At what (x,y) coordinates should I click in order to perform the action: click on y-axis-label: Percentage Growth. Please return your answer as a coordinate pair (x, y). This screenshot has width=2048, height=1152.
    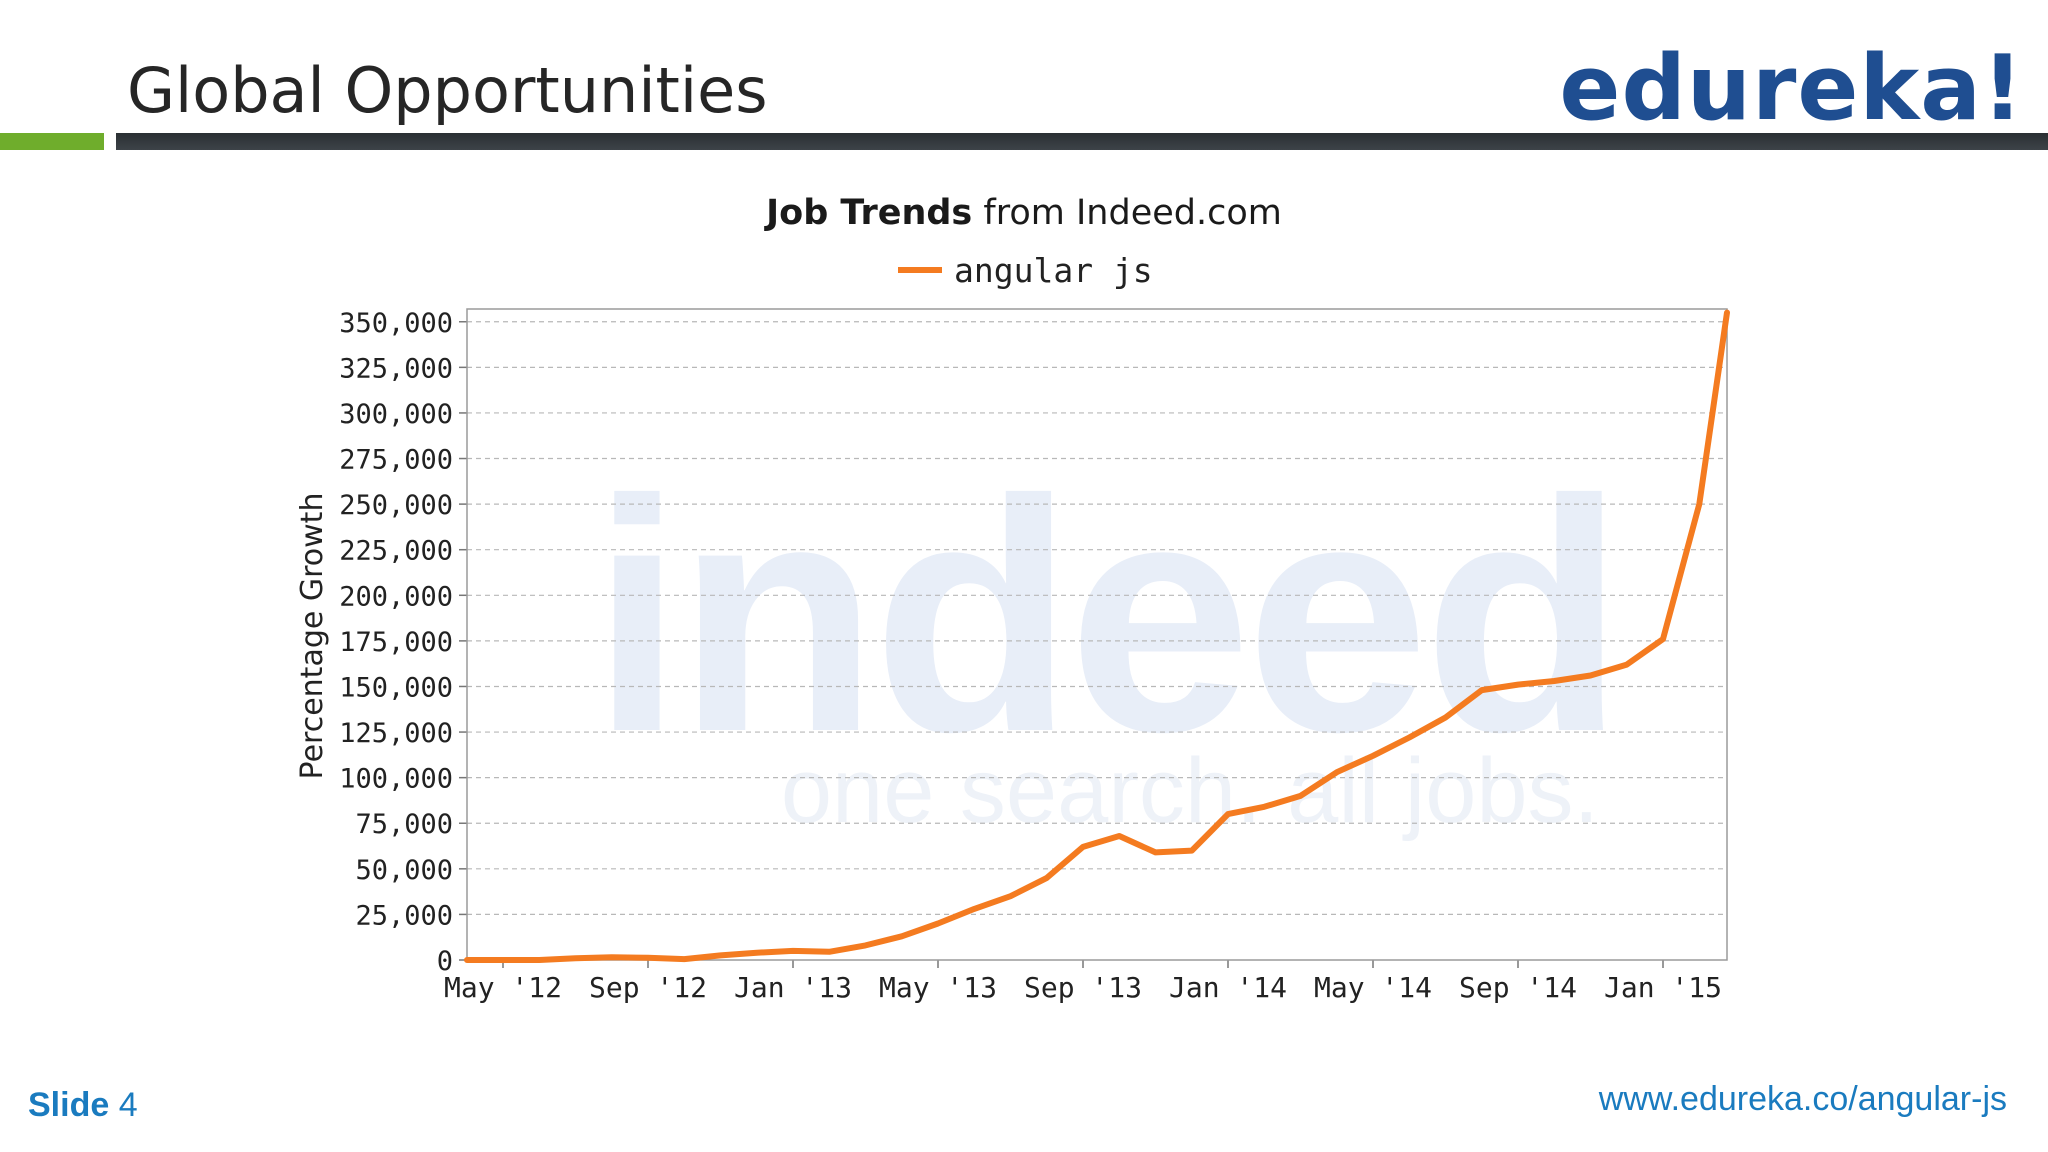
    Looking at the image, I should click on (312, 636).